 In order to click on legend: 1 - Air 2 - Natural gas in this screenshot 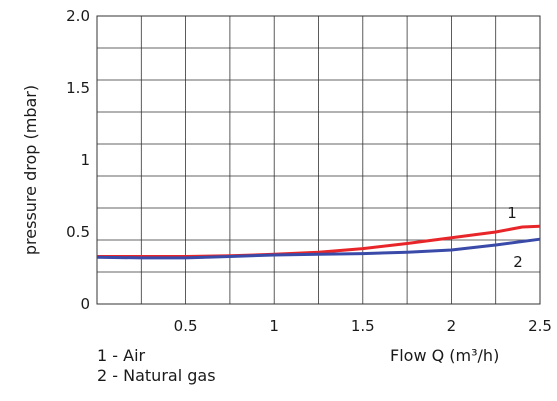, I will do `click(156, 366)`.